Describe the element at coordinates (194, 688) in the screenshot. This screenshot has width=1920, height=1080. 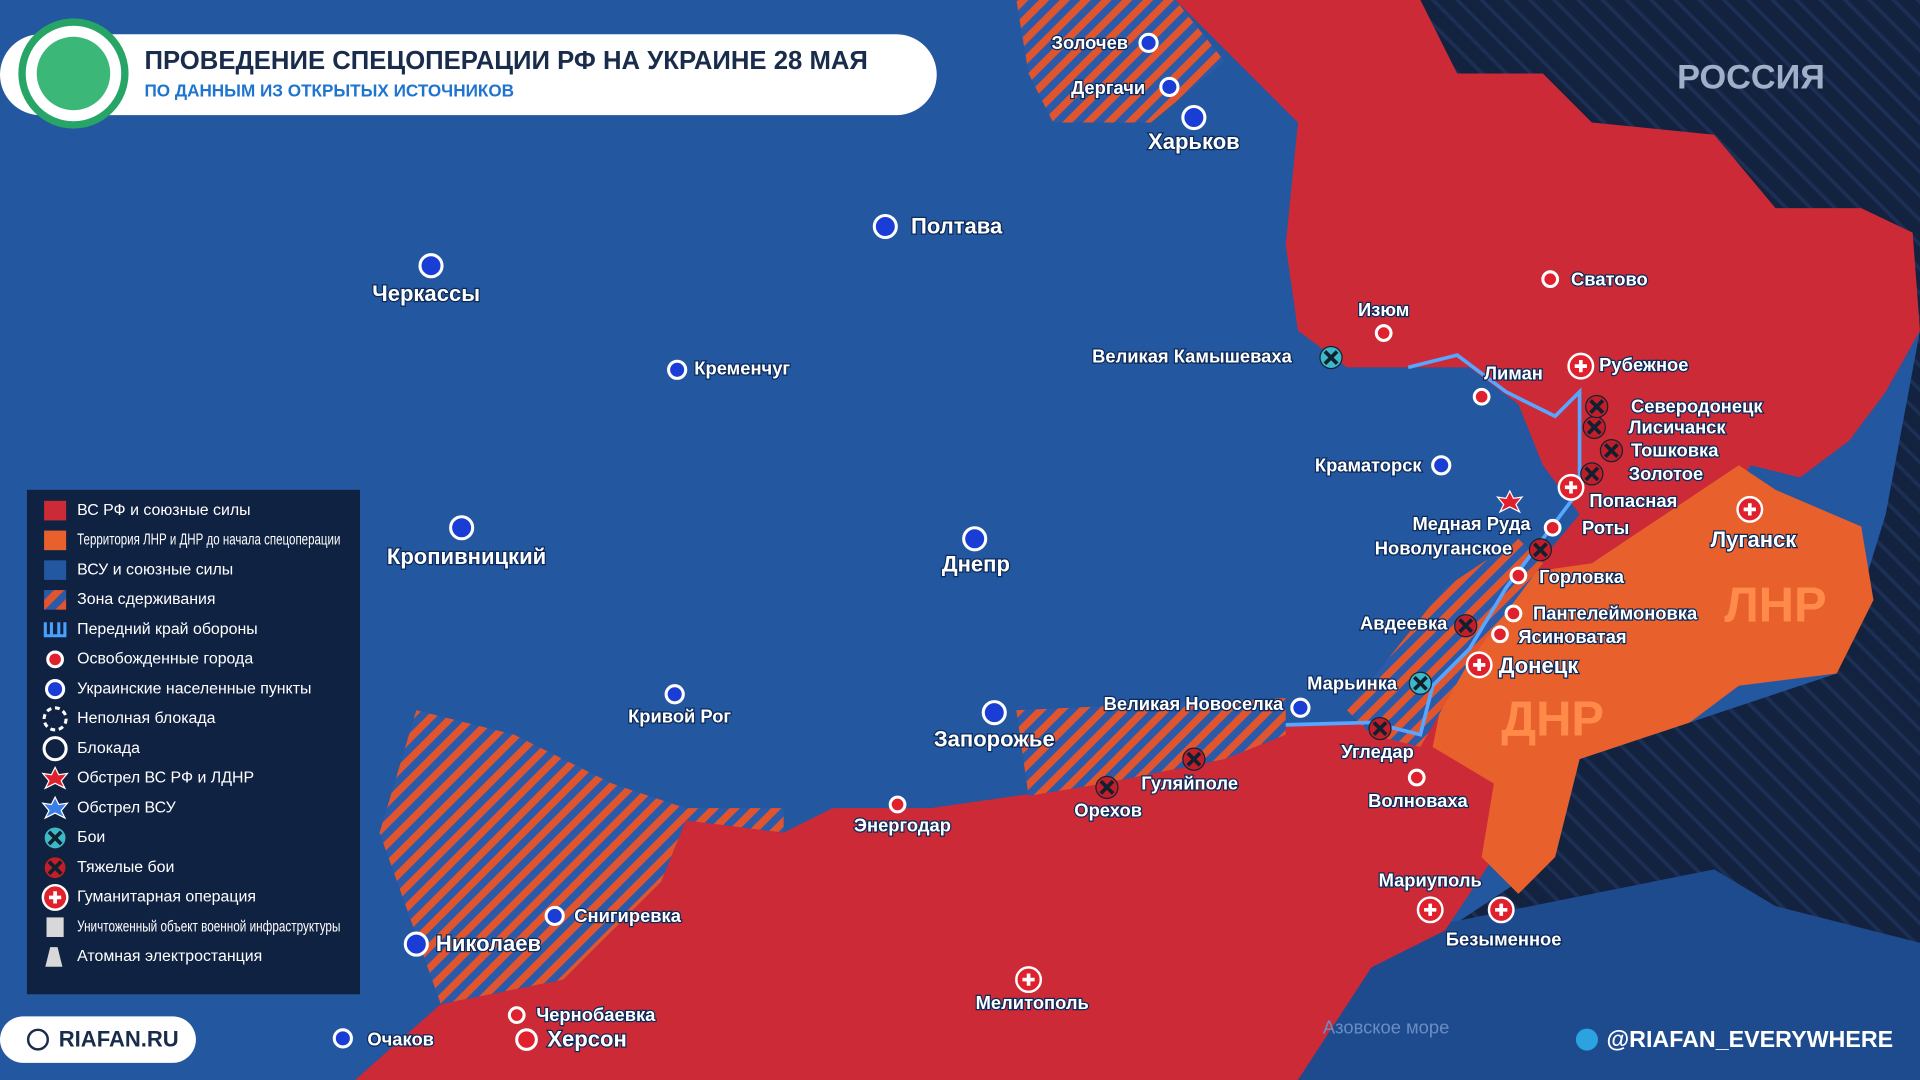
I see `legend-label: Украинские населенные пункты` at that location.